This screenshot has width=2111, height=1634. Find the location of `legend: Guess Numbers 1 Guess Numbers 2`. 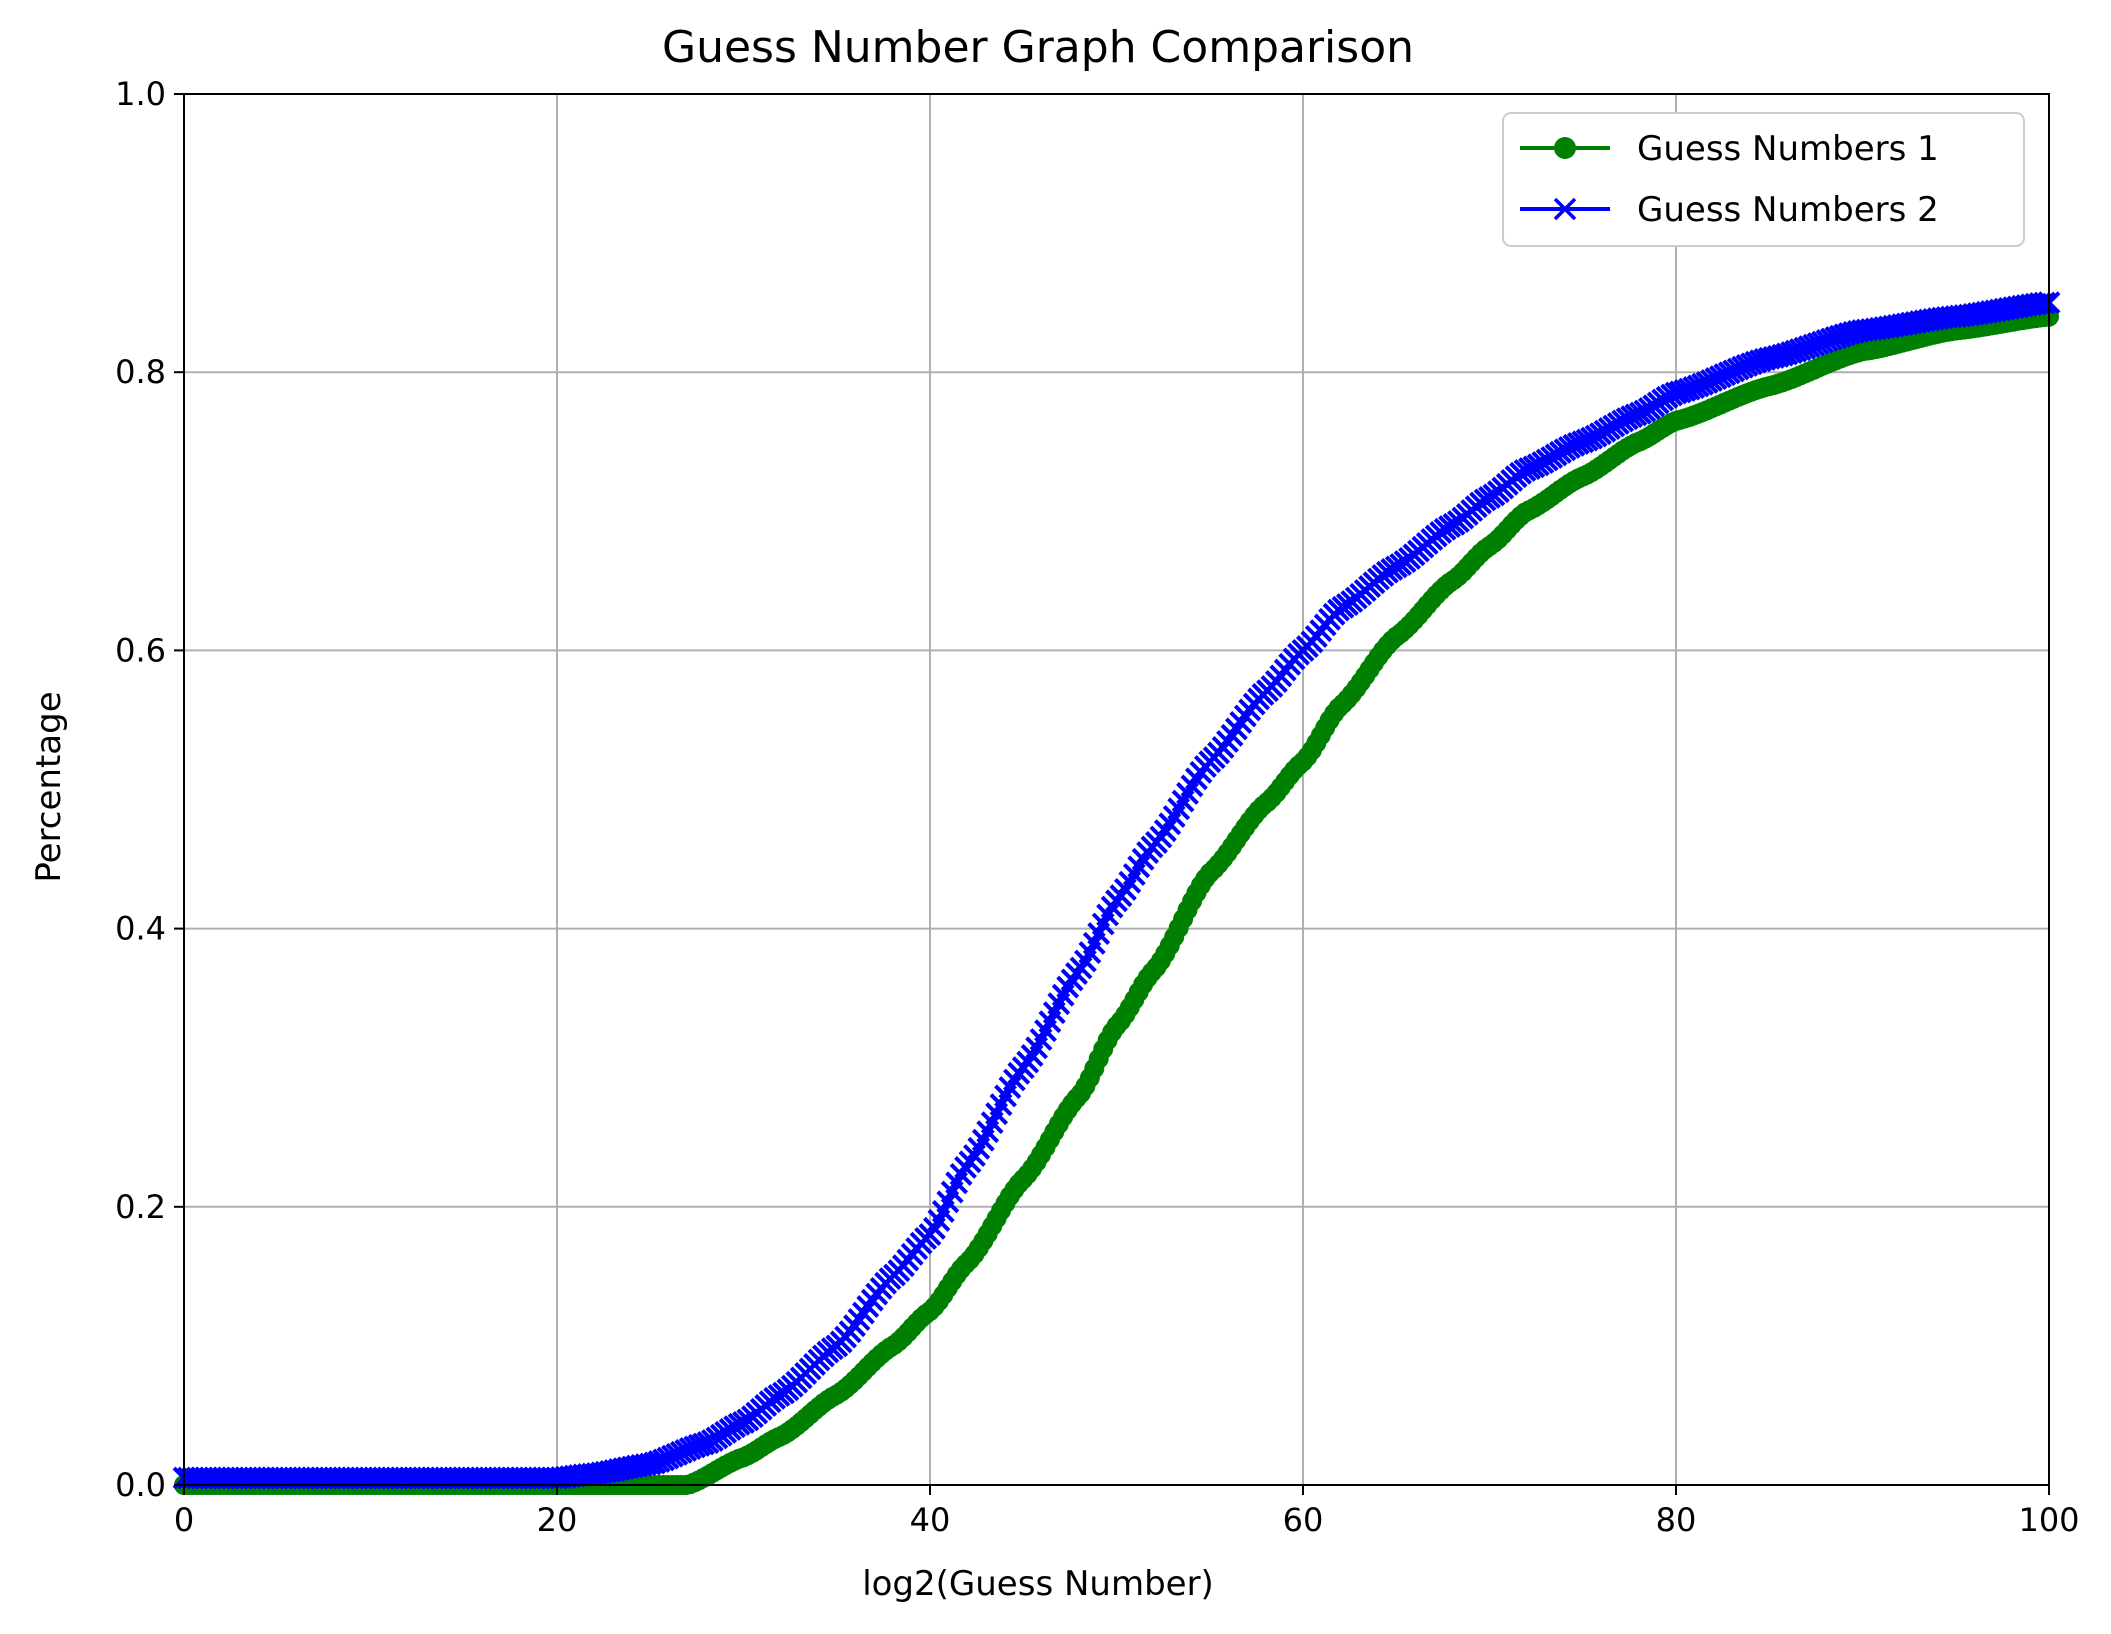

legend: Guess Numbers 1 Guess Numbers 2 is located at coordinates (1763, 179).